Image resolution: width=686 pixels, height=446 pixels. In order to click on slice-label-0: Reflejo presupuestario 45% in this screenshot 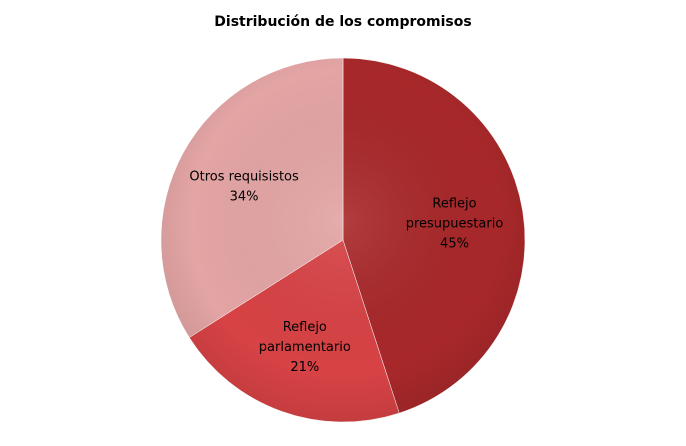, I will do `click(455, 223)`.